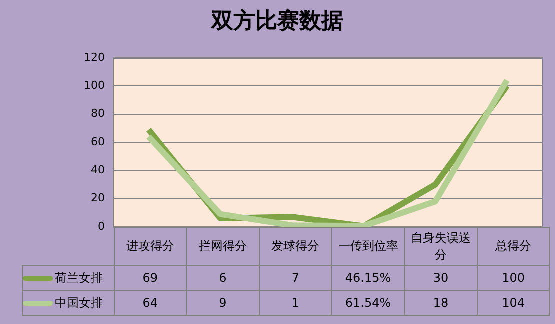 This screenshot has width=555, height=324. I want to click on data-label: 1, so click(295, 303).